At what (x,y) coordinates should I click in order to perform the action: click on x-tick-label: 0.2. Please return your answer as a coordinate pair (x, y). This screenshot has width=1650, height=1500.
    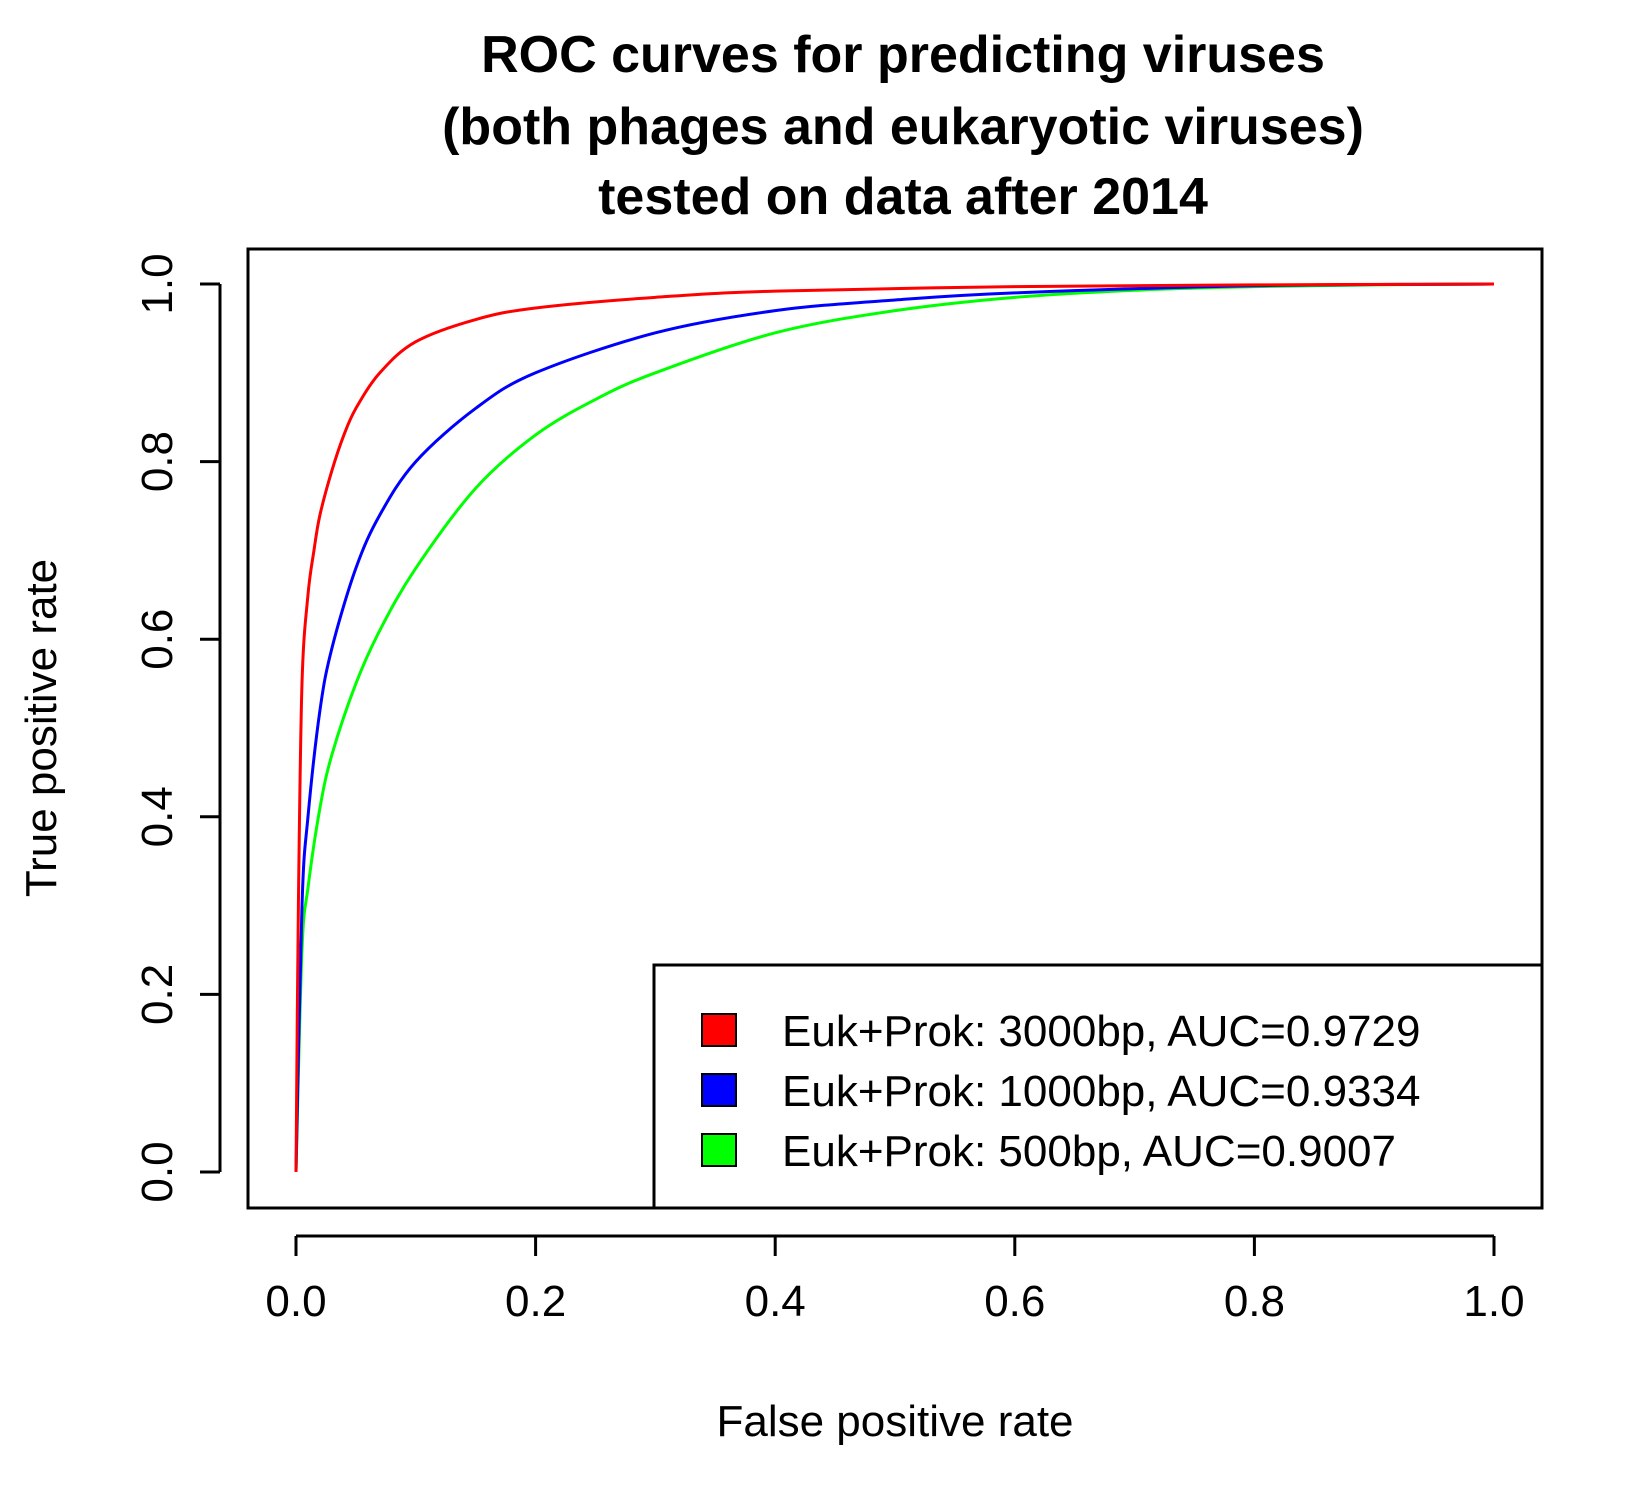
    Looking at the image, I should click on (535, 1301).